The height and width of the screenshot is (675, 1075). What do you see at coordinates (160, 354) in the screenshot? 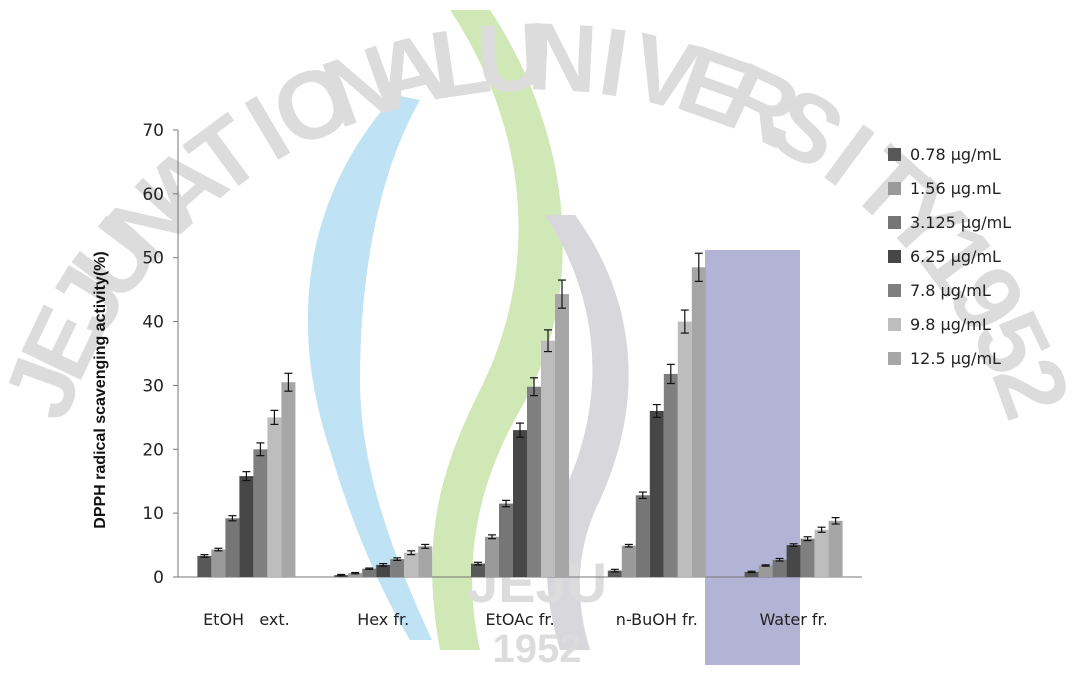
I see `y-axis: 0 10 20 30 40 50 60 70` at bounding box center [160, 354].